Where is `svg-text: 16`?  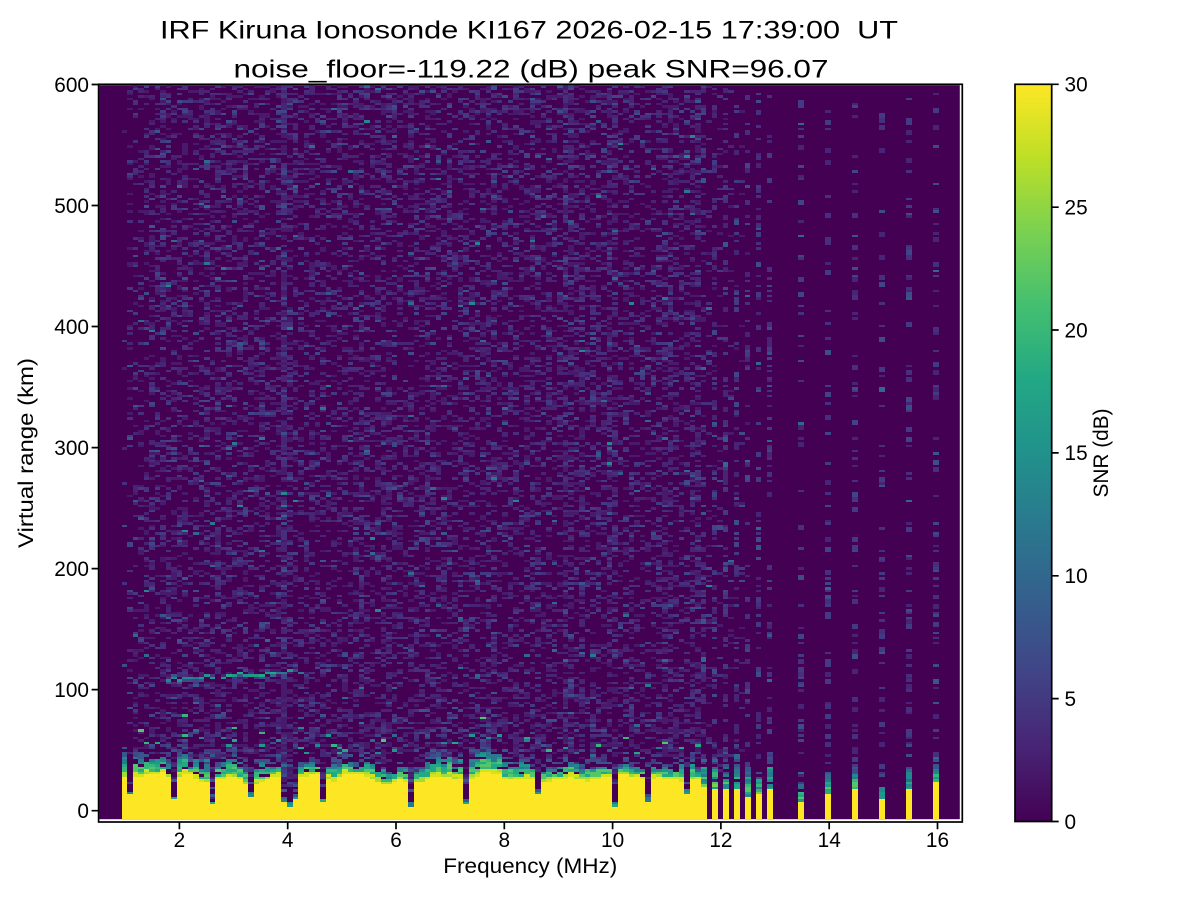 svg-text: 16 is located at coordinates (937, 840).